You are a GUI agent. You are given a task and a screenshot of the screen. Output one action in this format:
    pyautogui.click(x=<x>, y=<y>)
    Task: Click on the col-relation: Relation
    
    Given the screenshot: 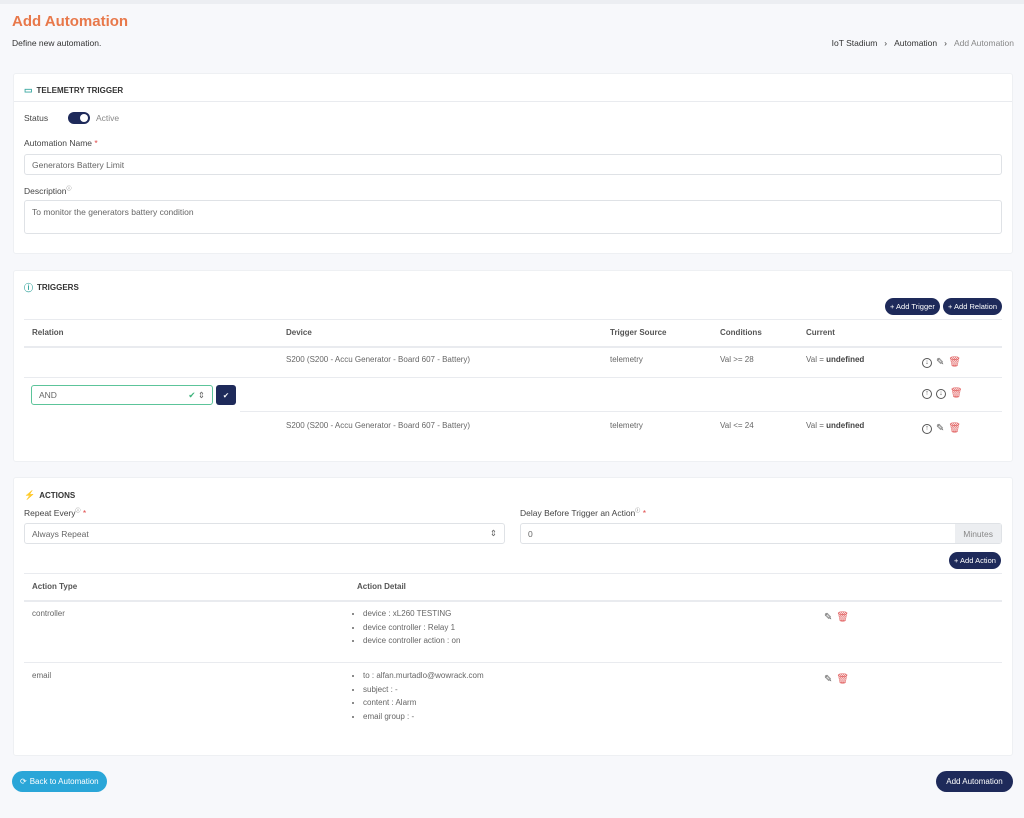 What is the action you would take?
    pyautogui.click(x=48, y=332)
    